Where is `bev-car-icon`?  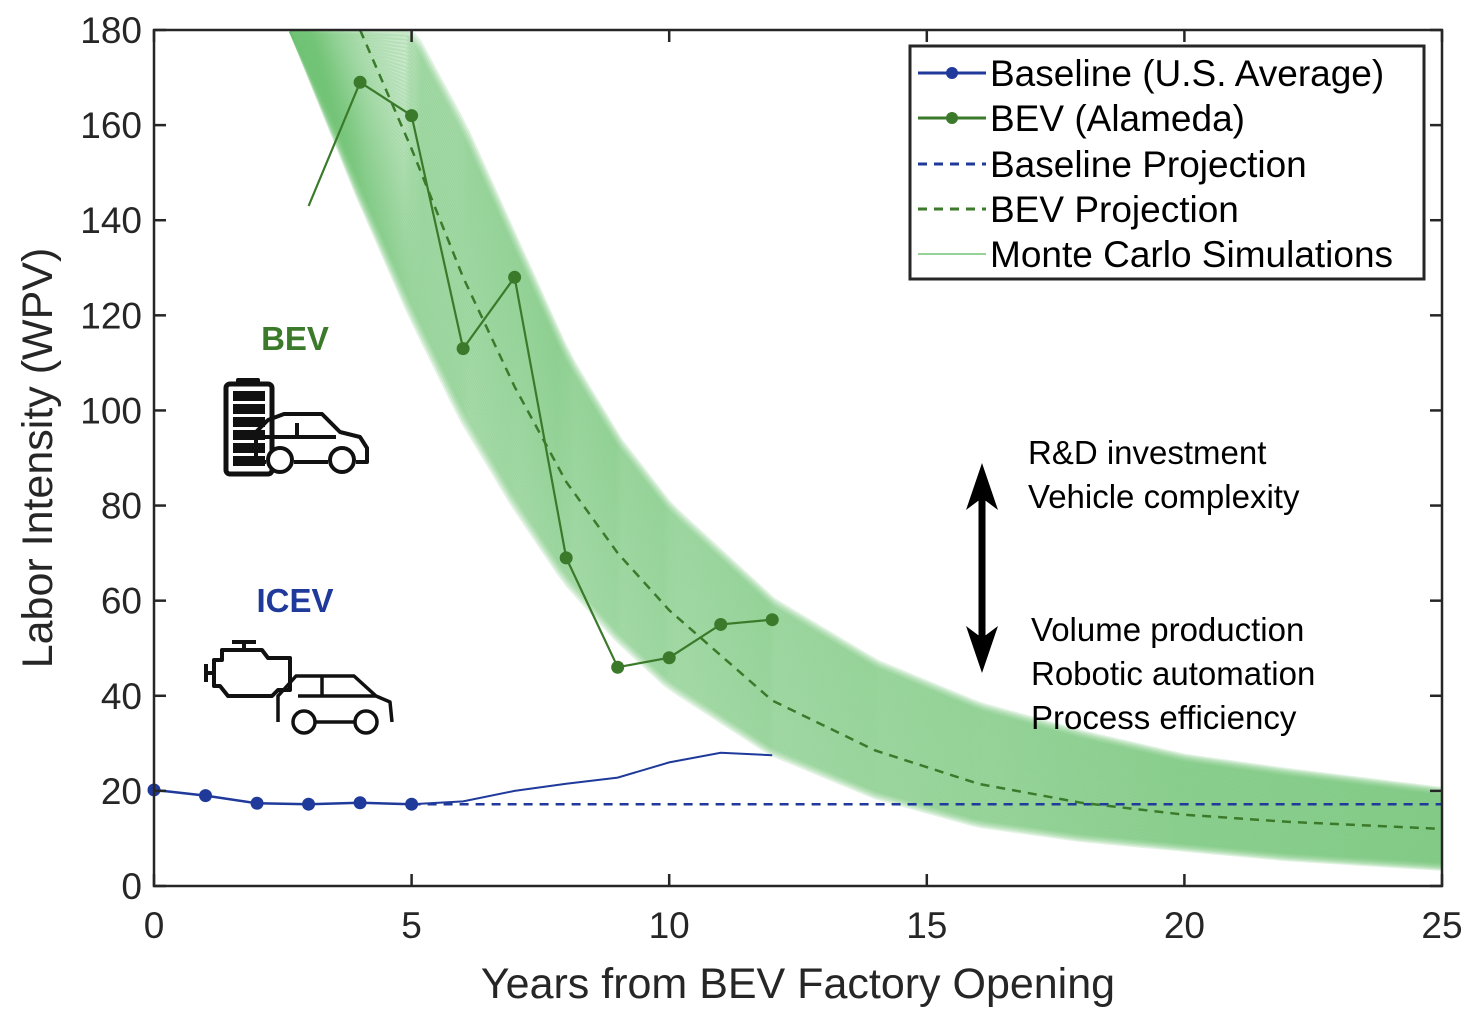
bev-car-icon is located at coordinates (311, 443).